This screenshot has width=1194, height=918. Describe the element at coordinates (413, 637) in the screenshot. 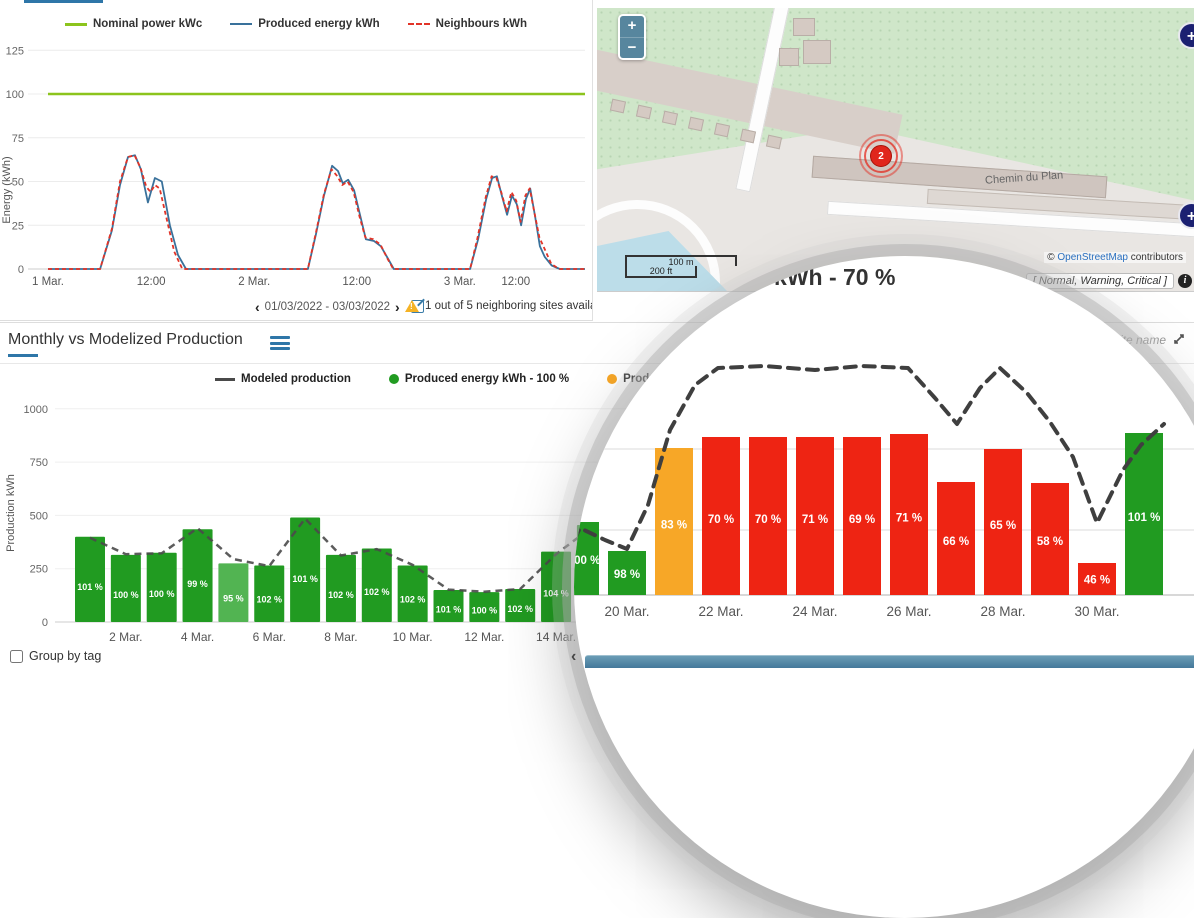

I see `svg-text: 10 Mar.` at that location.